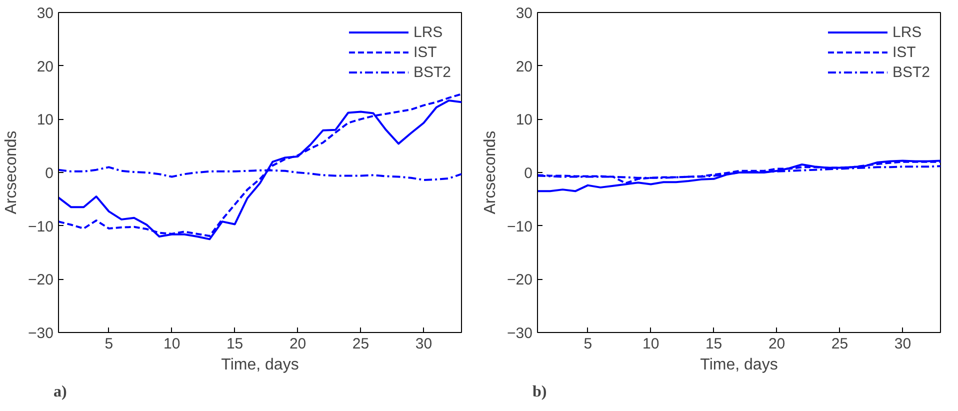 This screenshot has width=958, height=411. What do you see at coordinates (60, 392) in the screenshot?
I see `text: a)` at bounding box center [60, 392].